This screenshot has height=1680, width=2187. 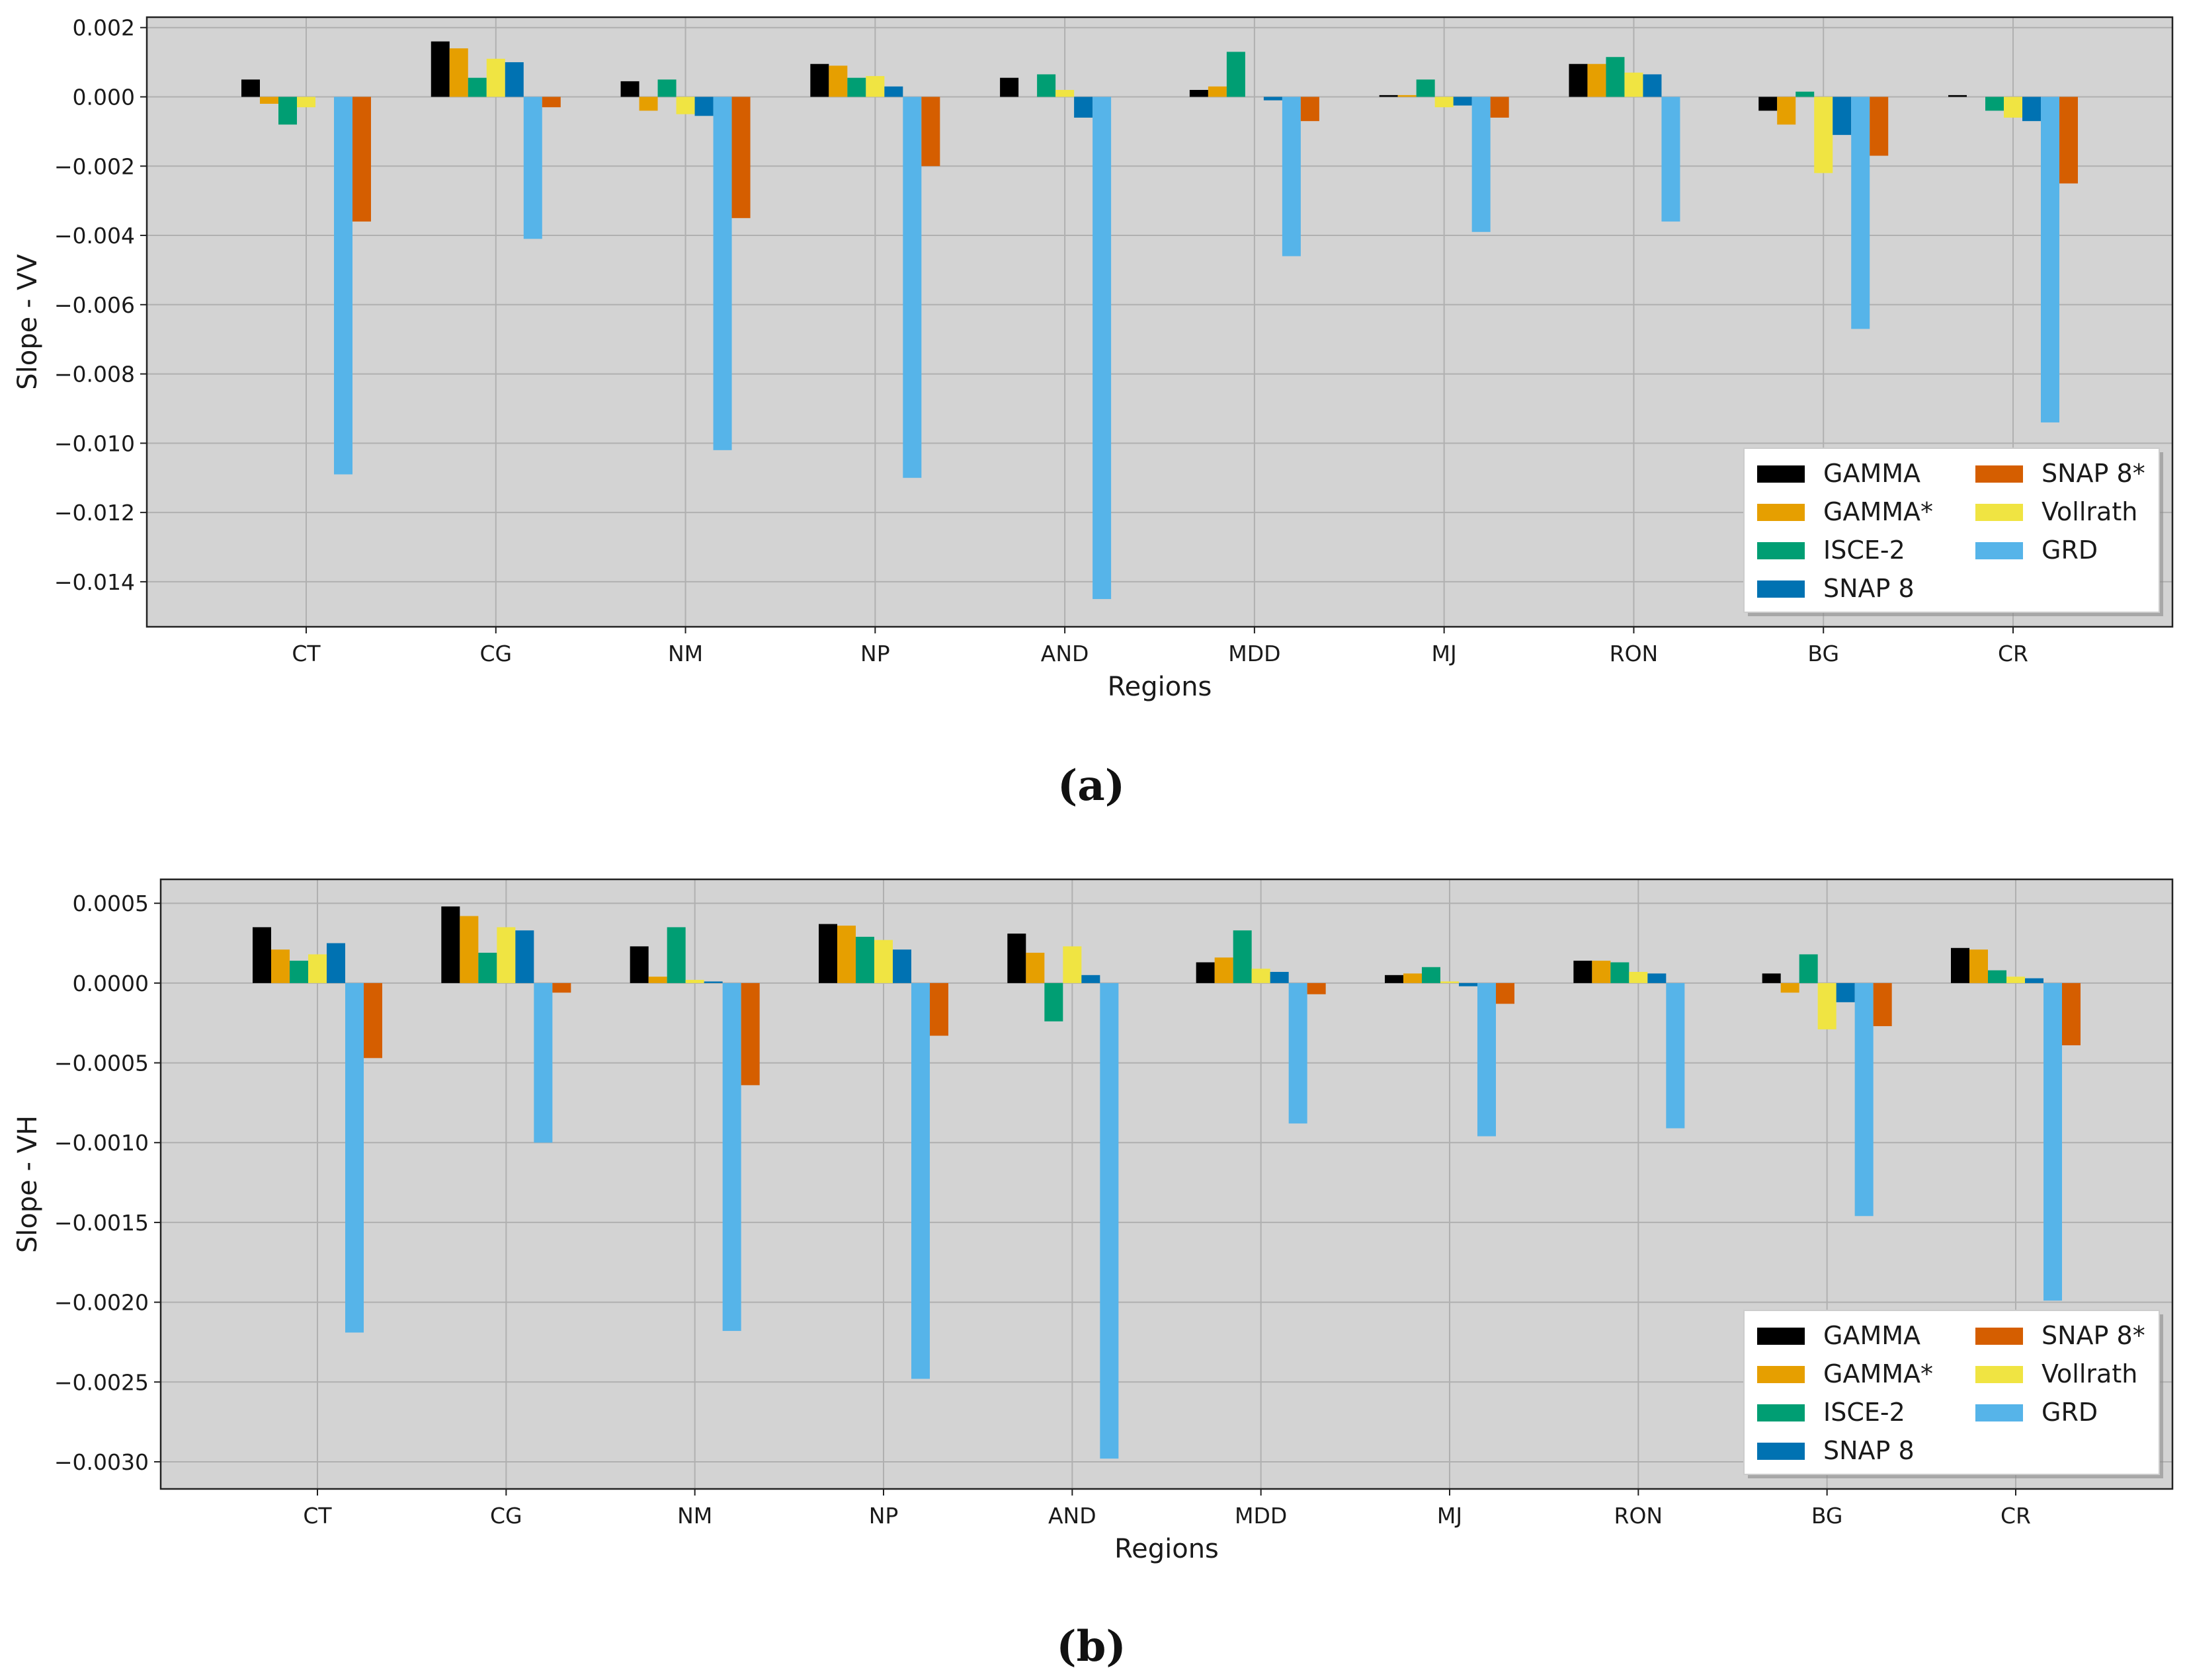 I want to click on bar-isce2-ct, so click(x=287, y=111).